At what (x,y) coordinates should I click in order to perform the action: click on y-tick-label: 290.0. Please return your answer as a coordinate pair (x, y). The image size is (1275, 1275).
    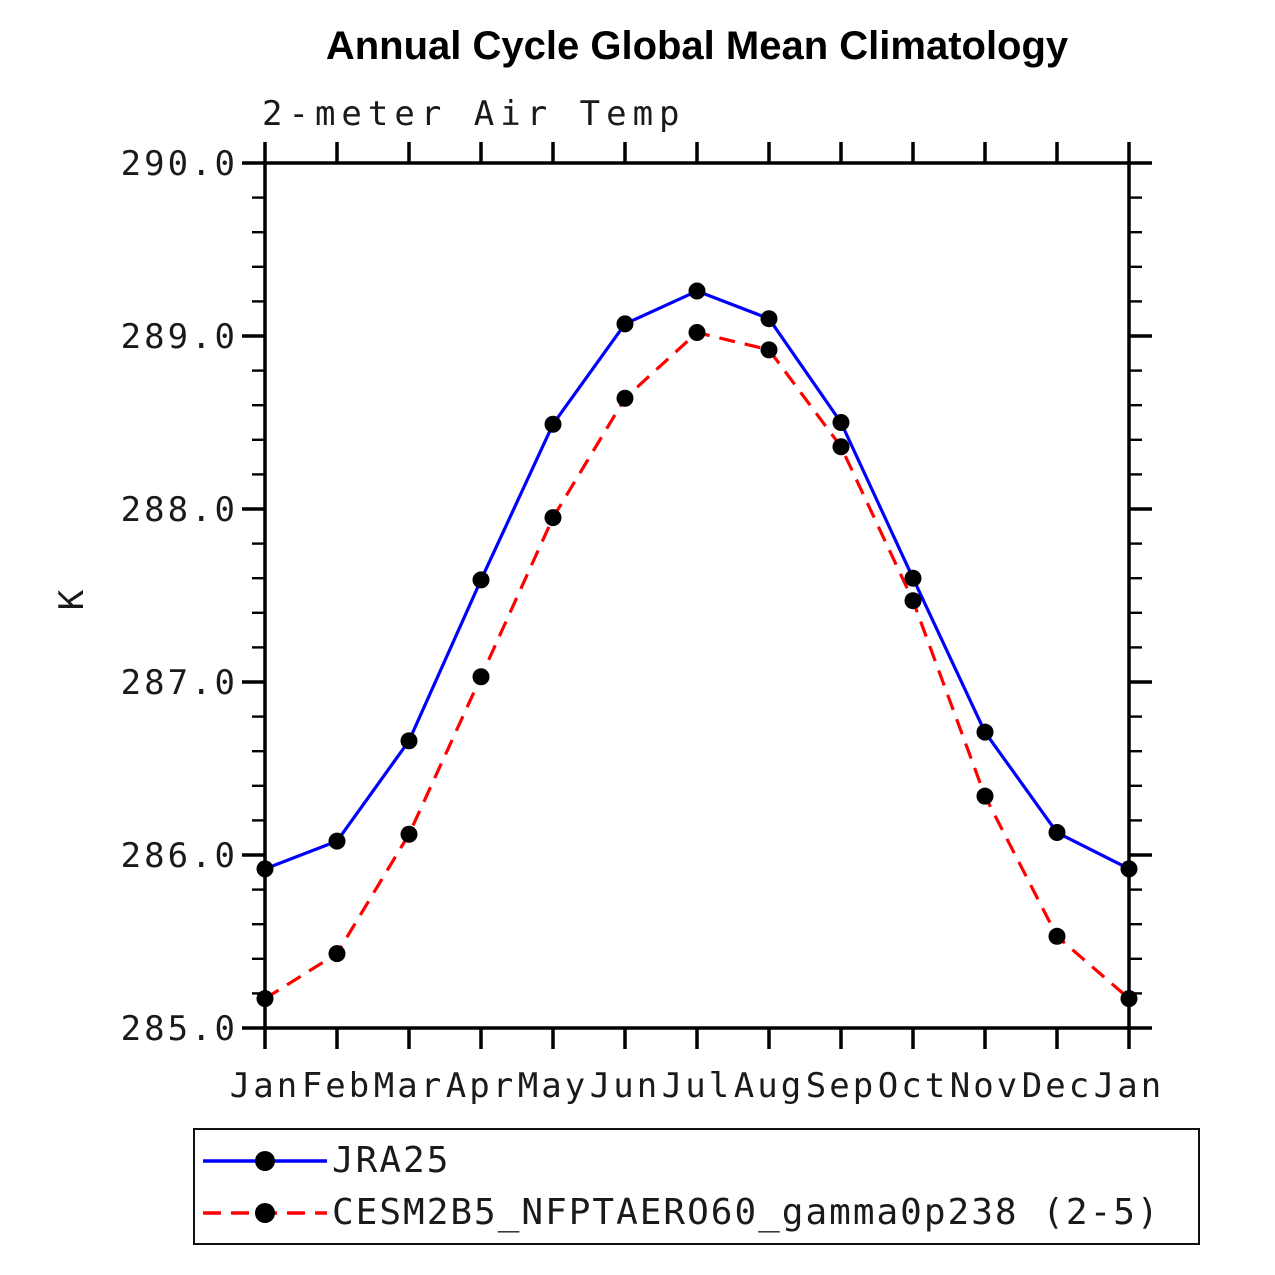
    Looking at the image, I should click on (179, 164).